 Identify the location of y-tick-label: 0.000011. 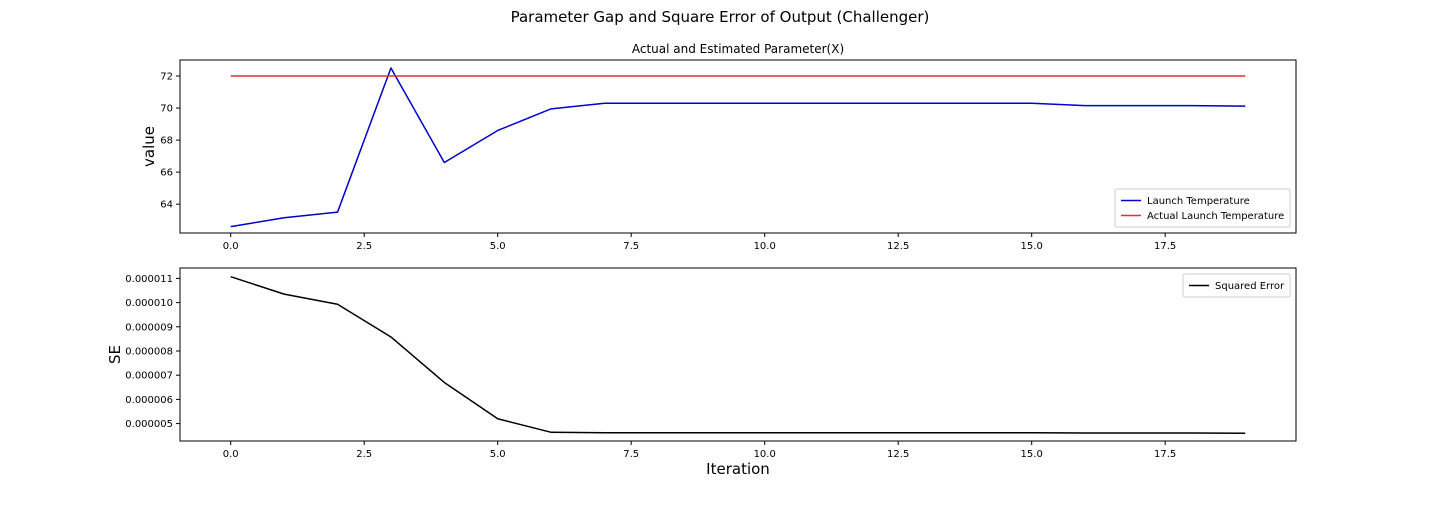
(149, 279).